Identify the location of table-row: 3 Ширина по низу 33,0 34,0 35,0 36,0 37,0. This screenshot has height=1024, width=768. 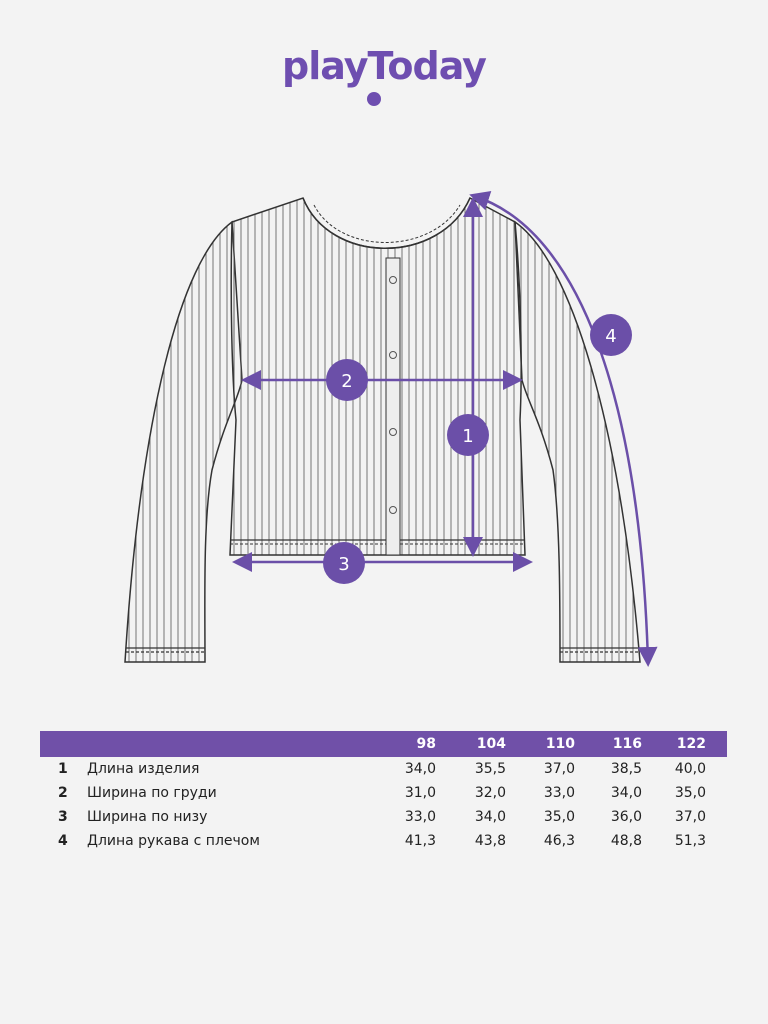
(383, 817).